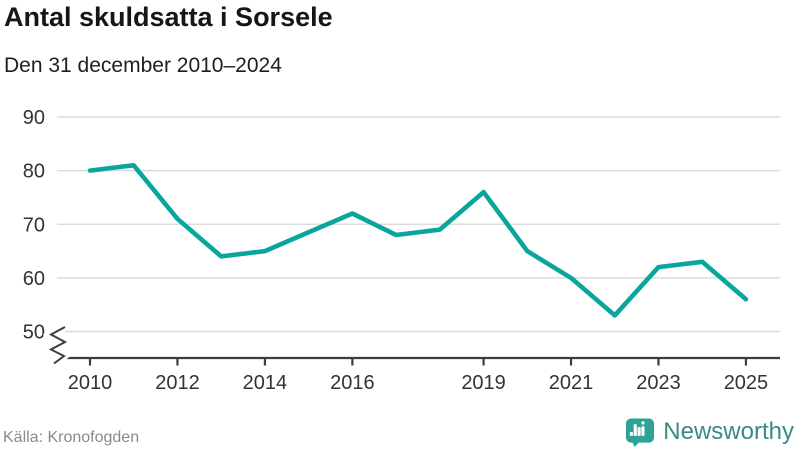 The image size is (800, 450). Describe the element at coordinates (34, 279) in the screenshot. I see `y-axis-tick-label: 60` at that location.